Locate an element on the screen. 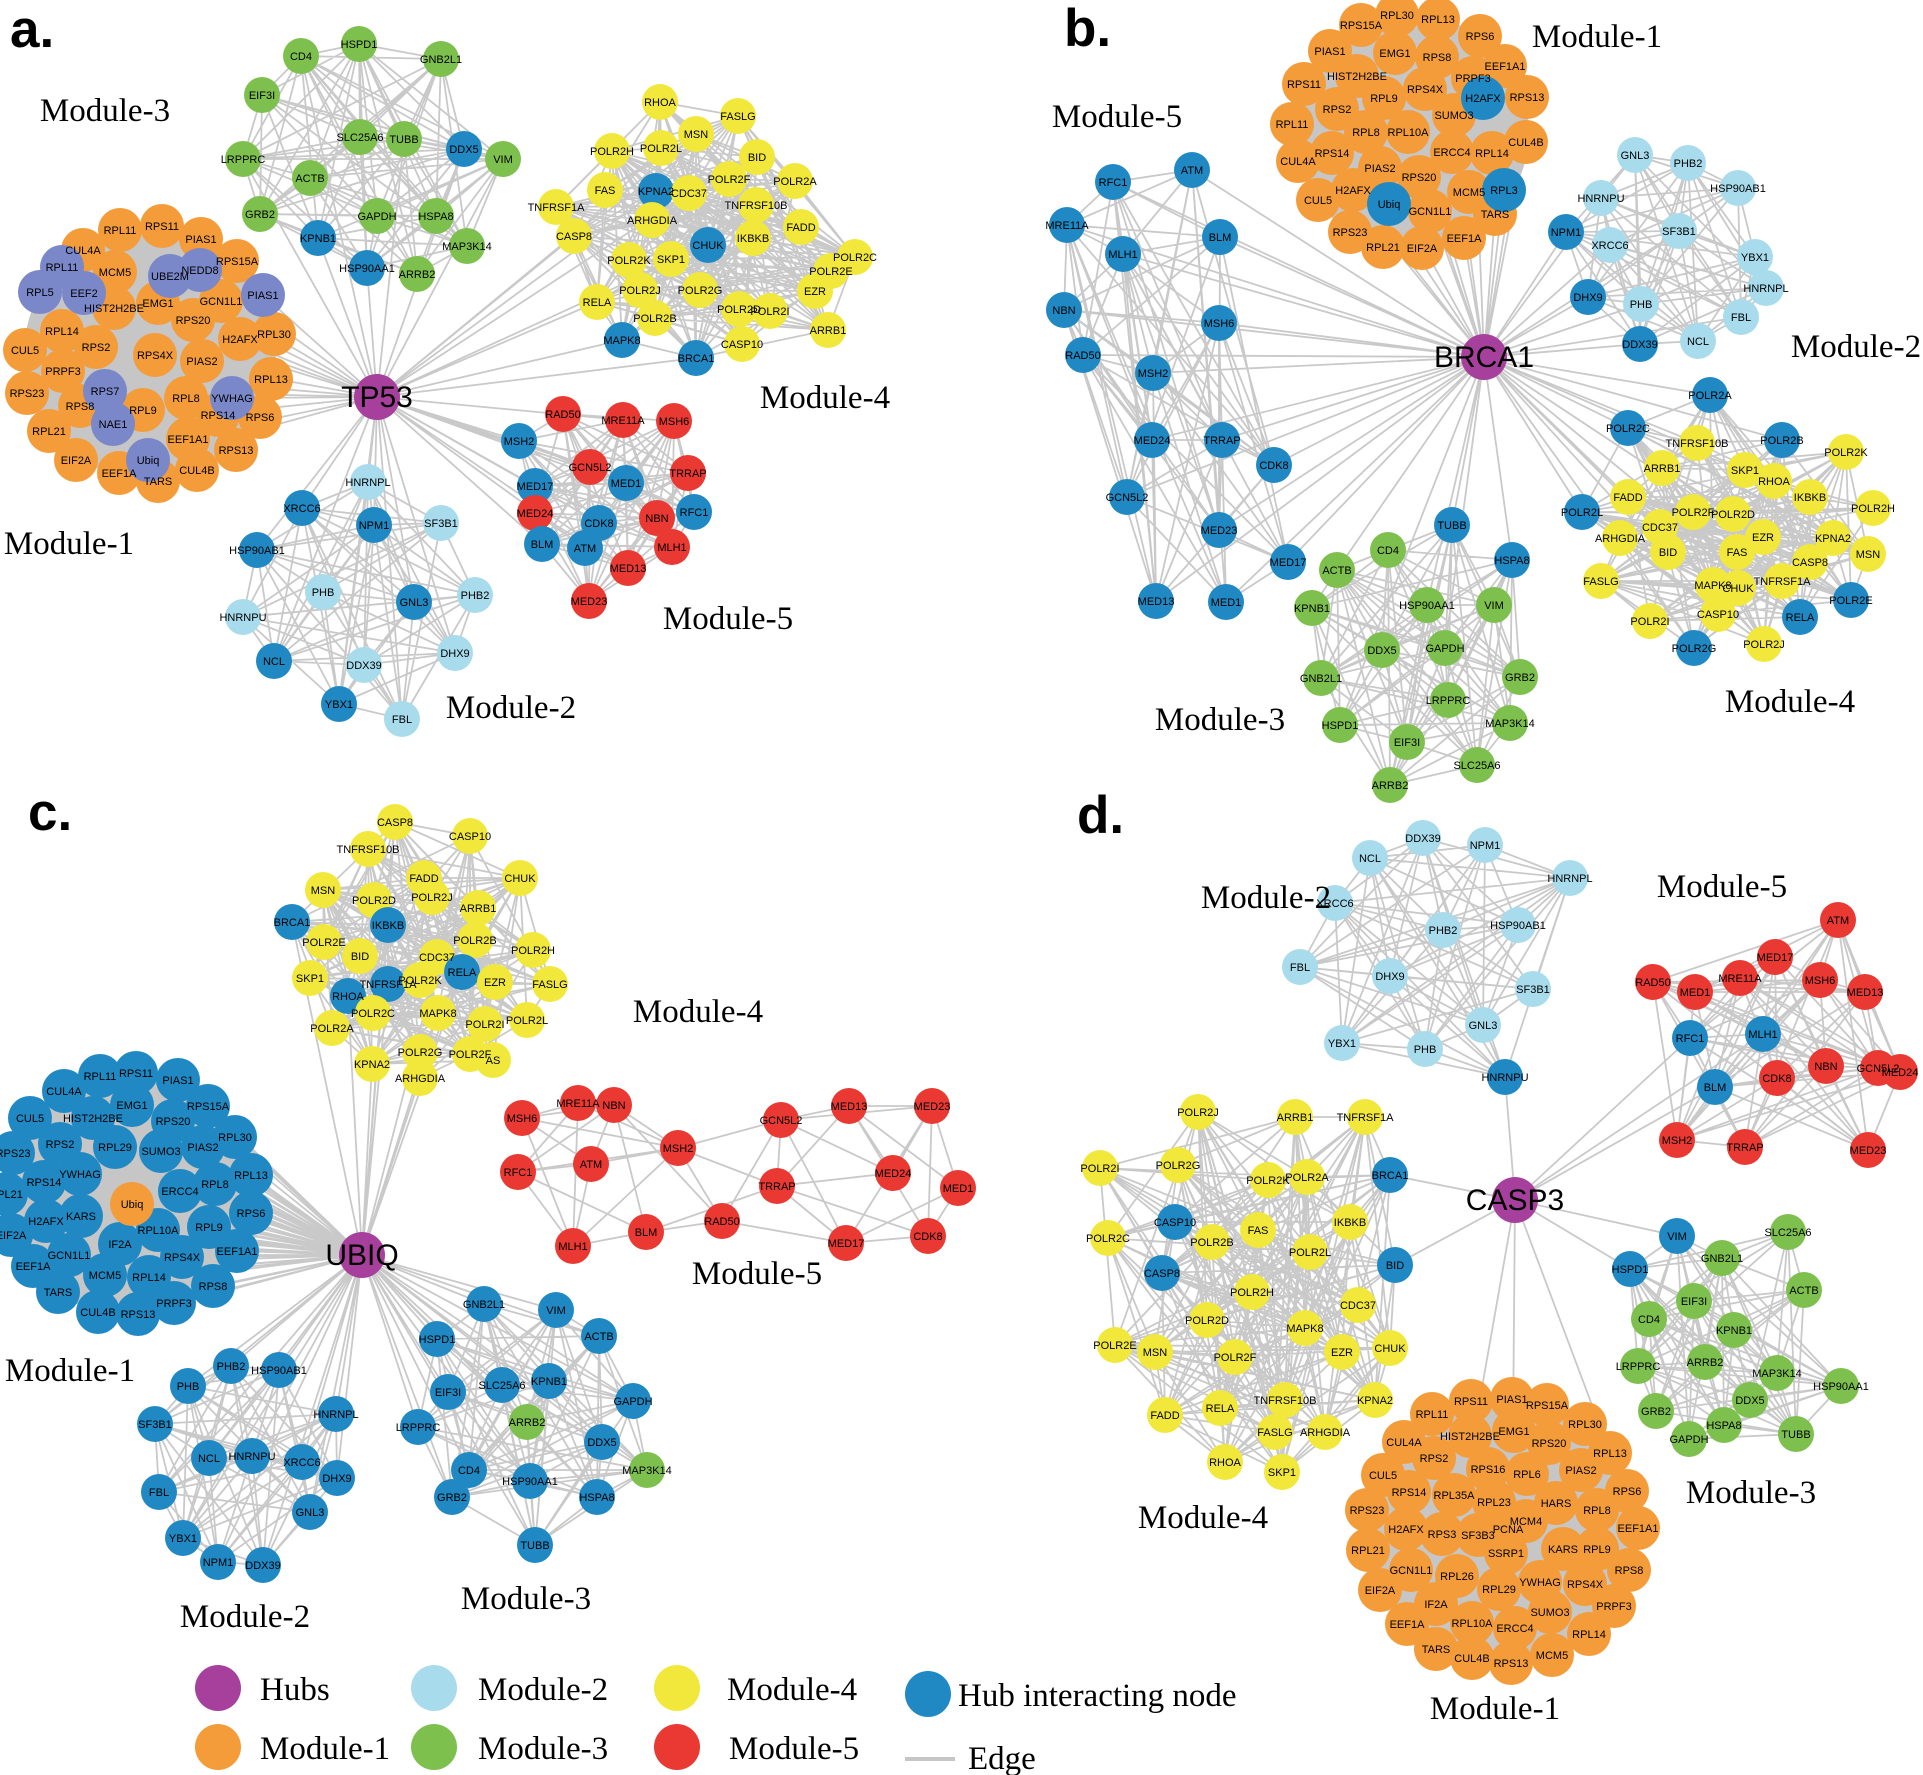 The image size is (1923, 1775). svg-text: Module-3 is located at coordinates (543, 1749).